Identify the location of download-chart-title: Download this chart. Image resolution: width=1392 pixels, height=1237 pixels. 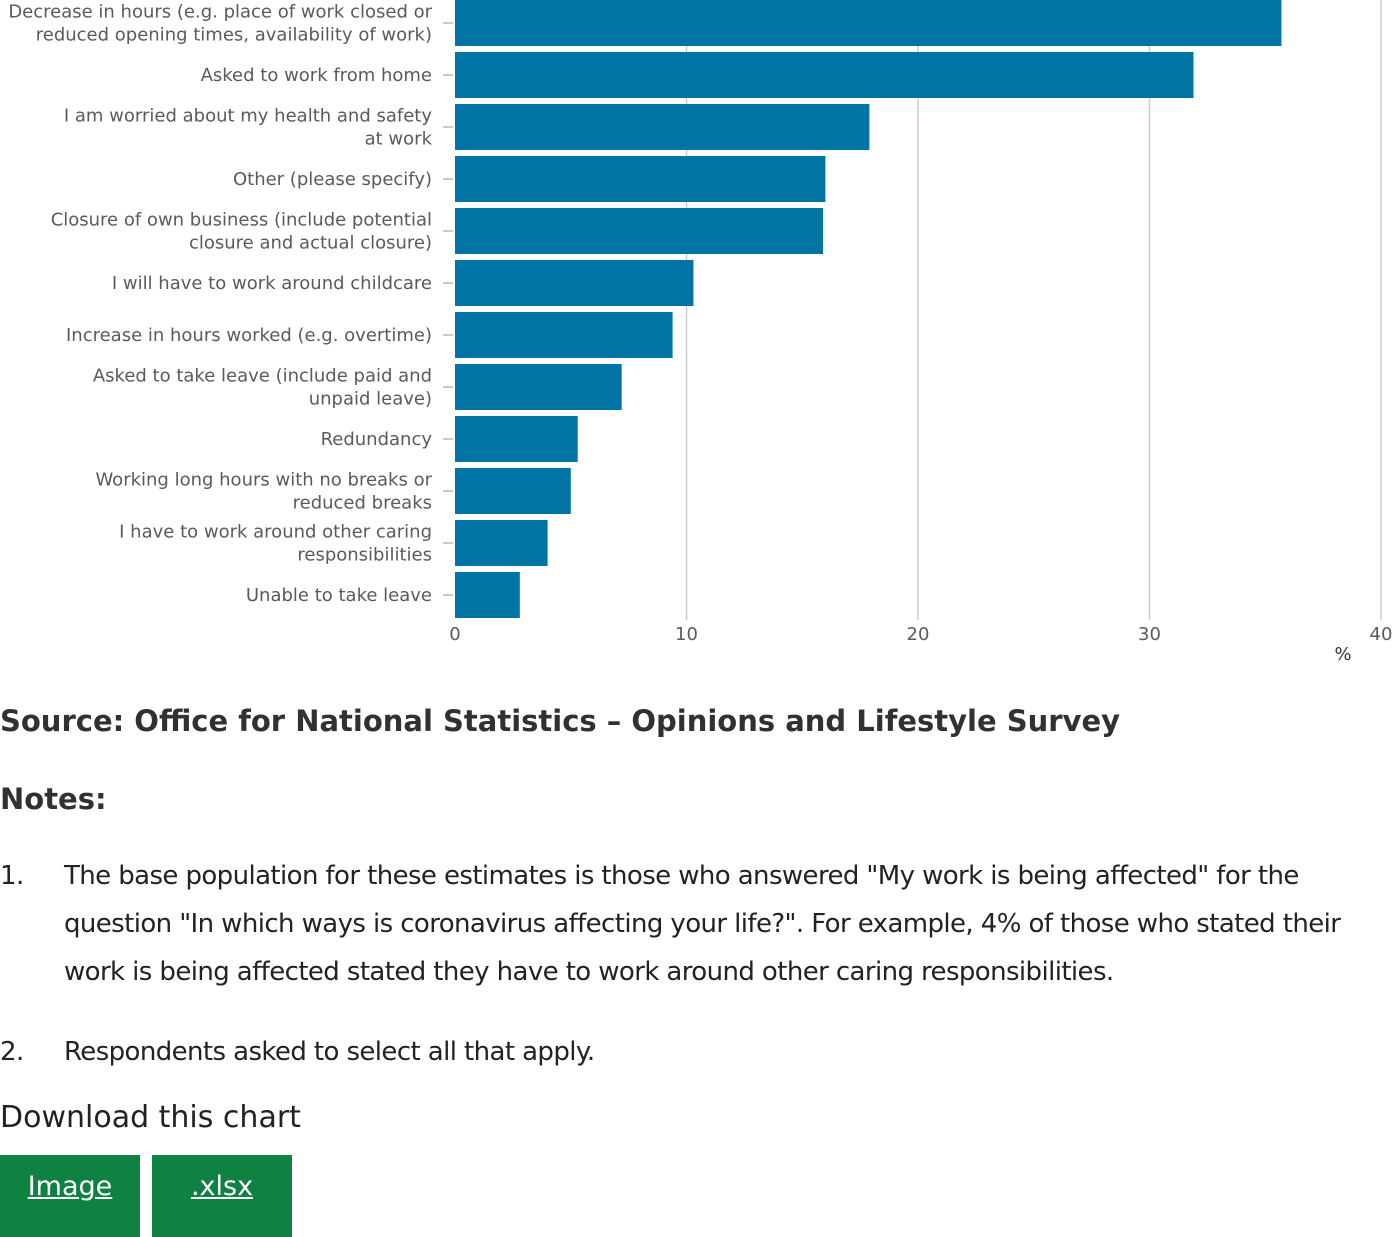
(150, 1117).